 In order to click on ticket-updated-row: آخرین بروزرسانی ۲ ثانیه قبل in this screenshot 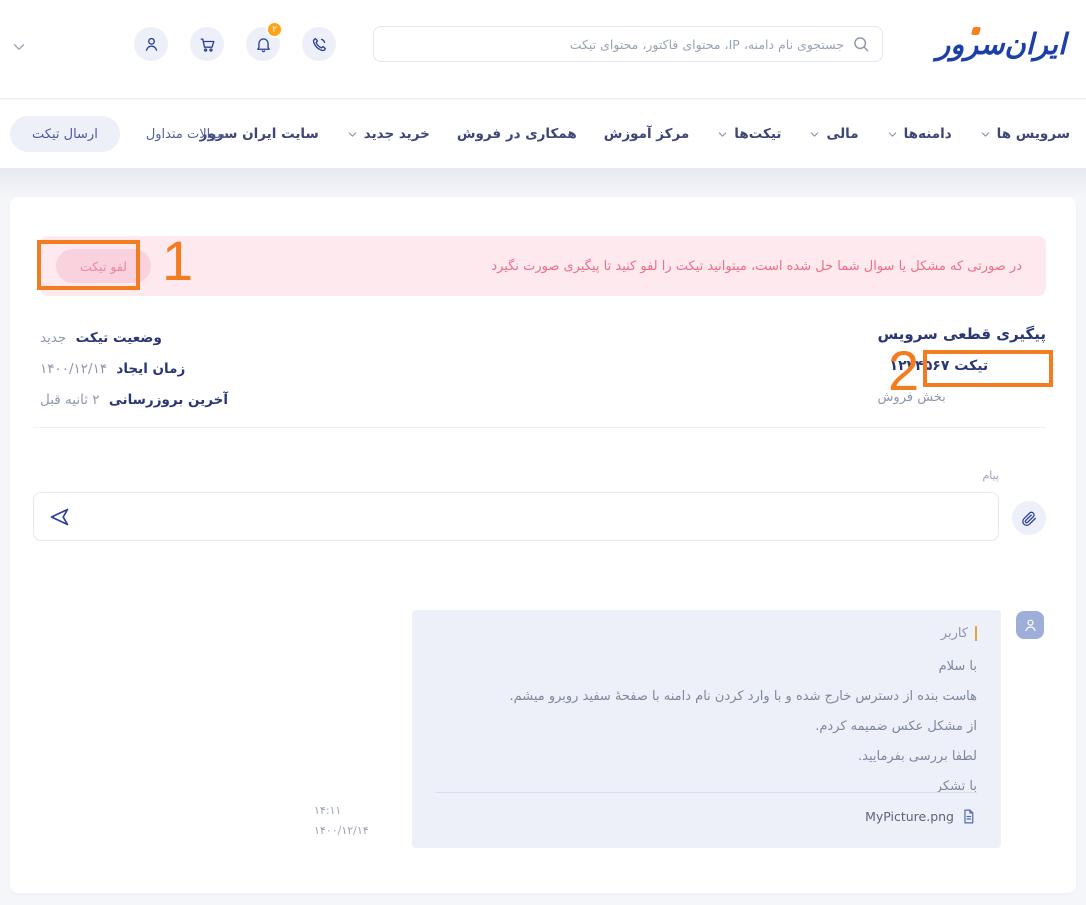, I will do `click(134, 400)`.